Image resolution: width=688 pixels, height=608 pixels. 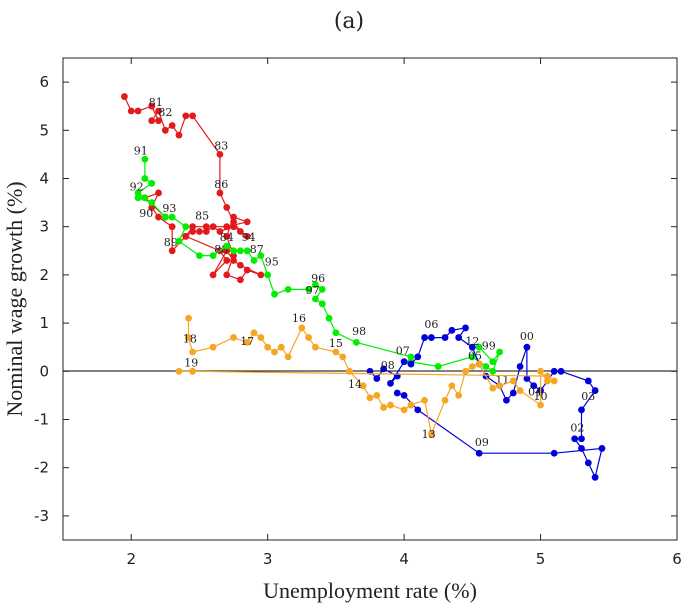 What do you see at coordinates (404, 559) in the screenshot?
I see `x-tick-label: 4` at bounding box center [404, 559].